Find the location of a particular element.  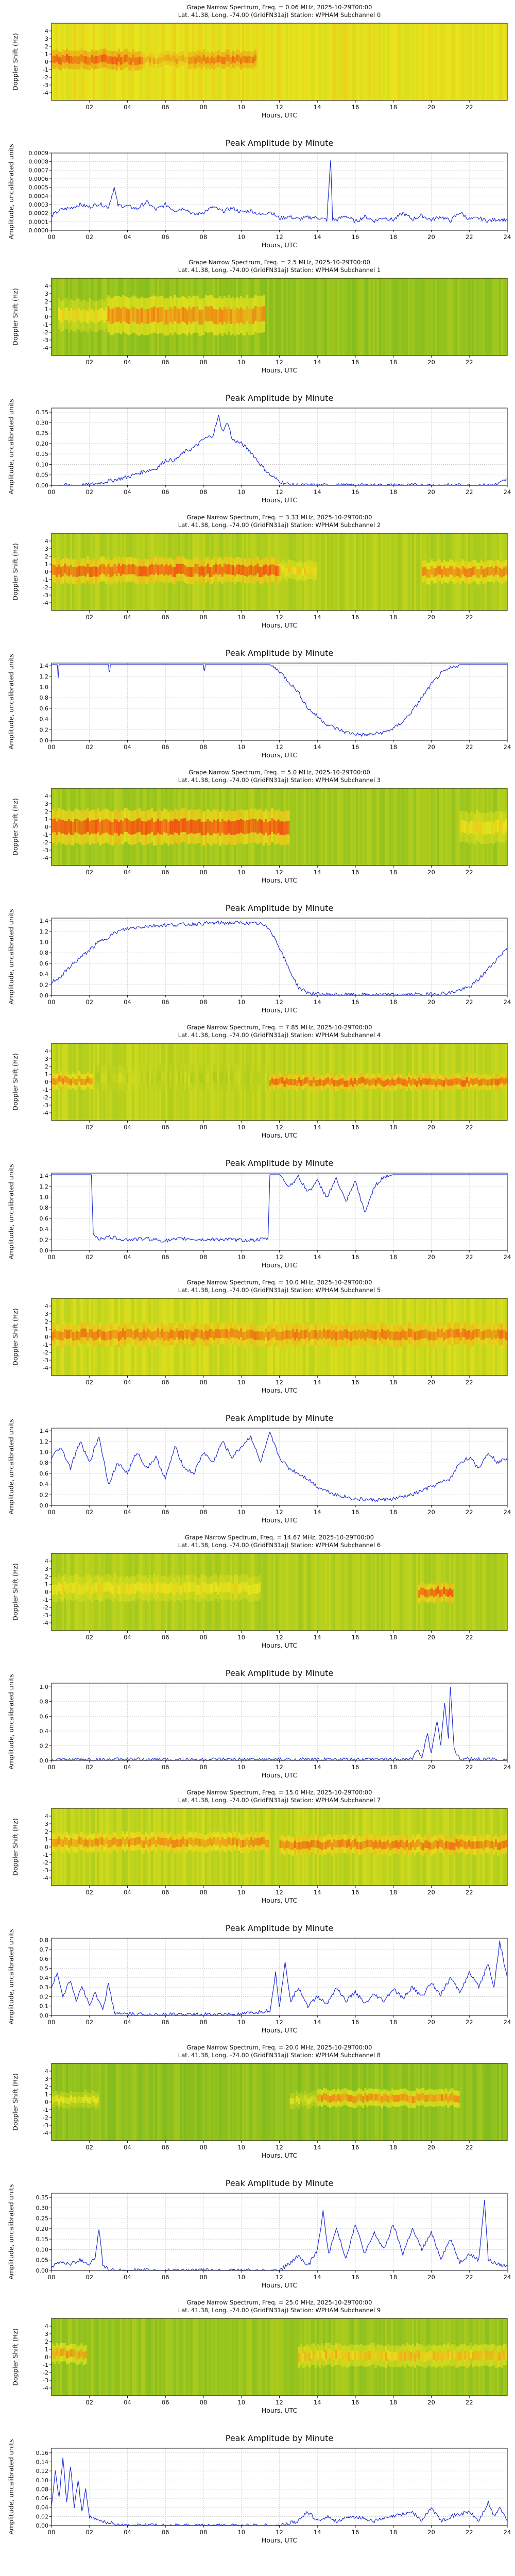

x-tick-label: 10 is located at coordinates (241, 1127).